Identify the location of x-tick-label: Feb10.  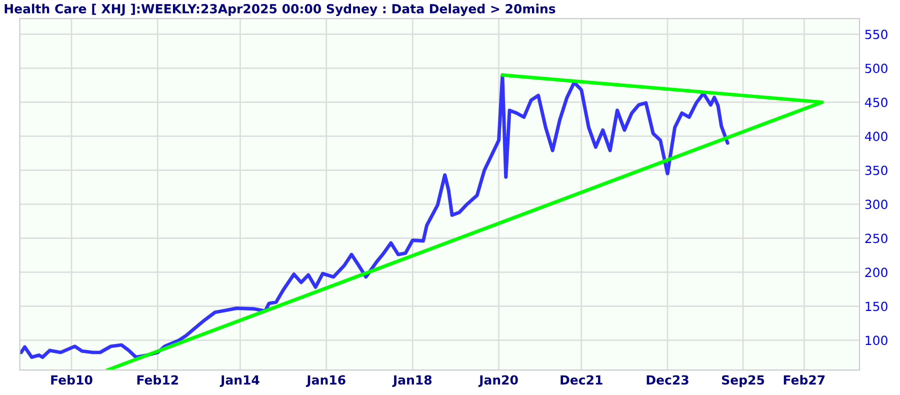
(71, 379).